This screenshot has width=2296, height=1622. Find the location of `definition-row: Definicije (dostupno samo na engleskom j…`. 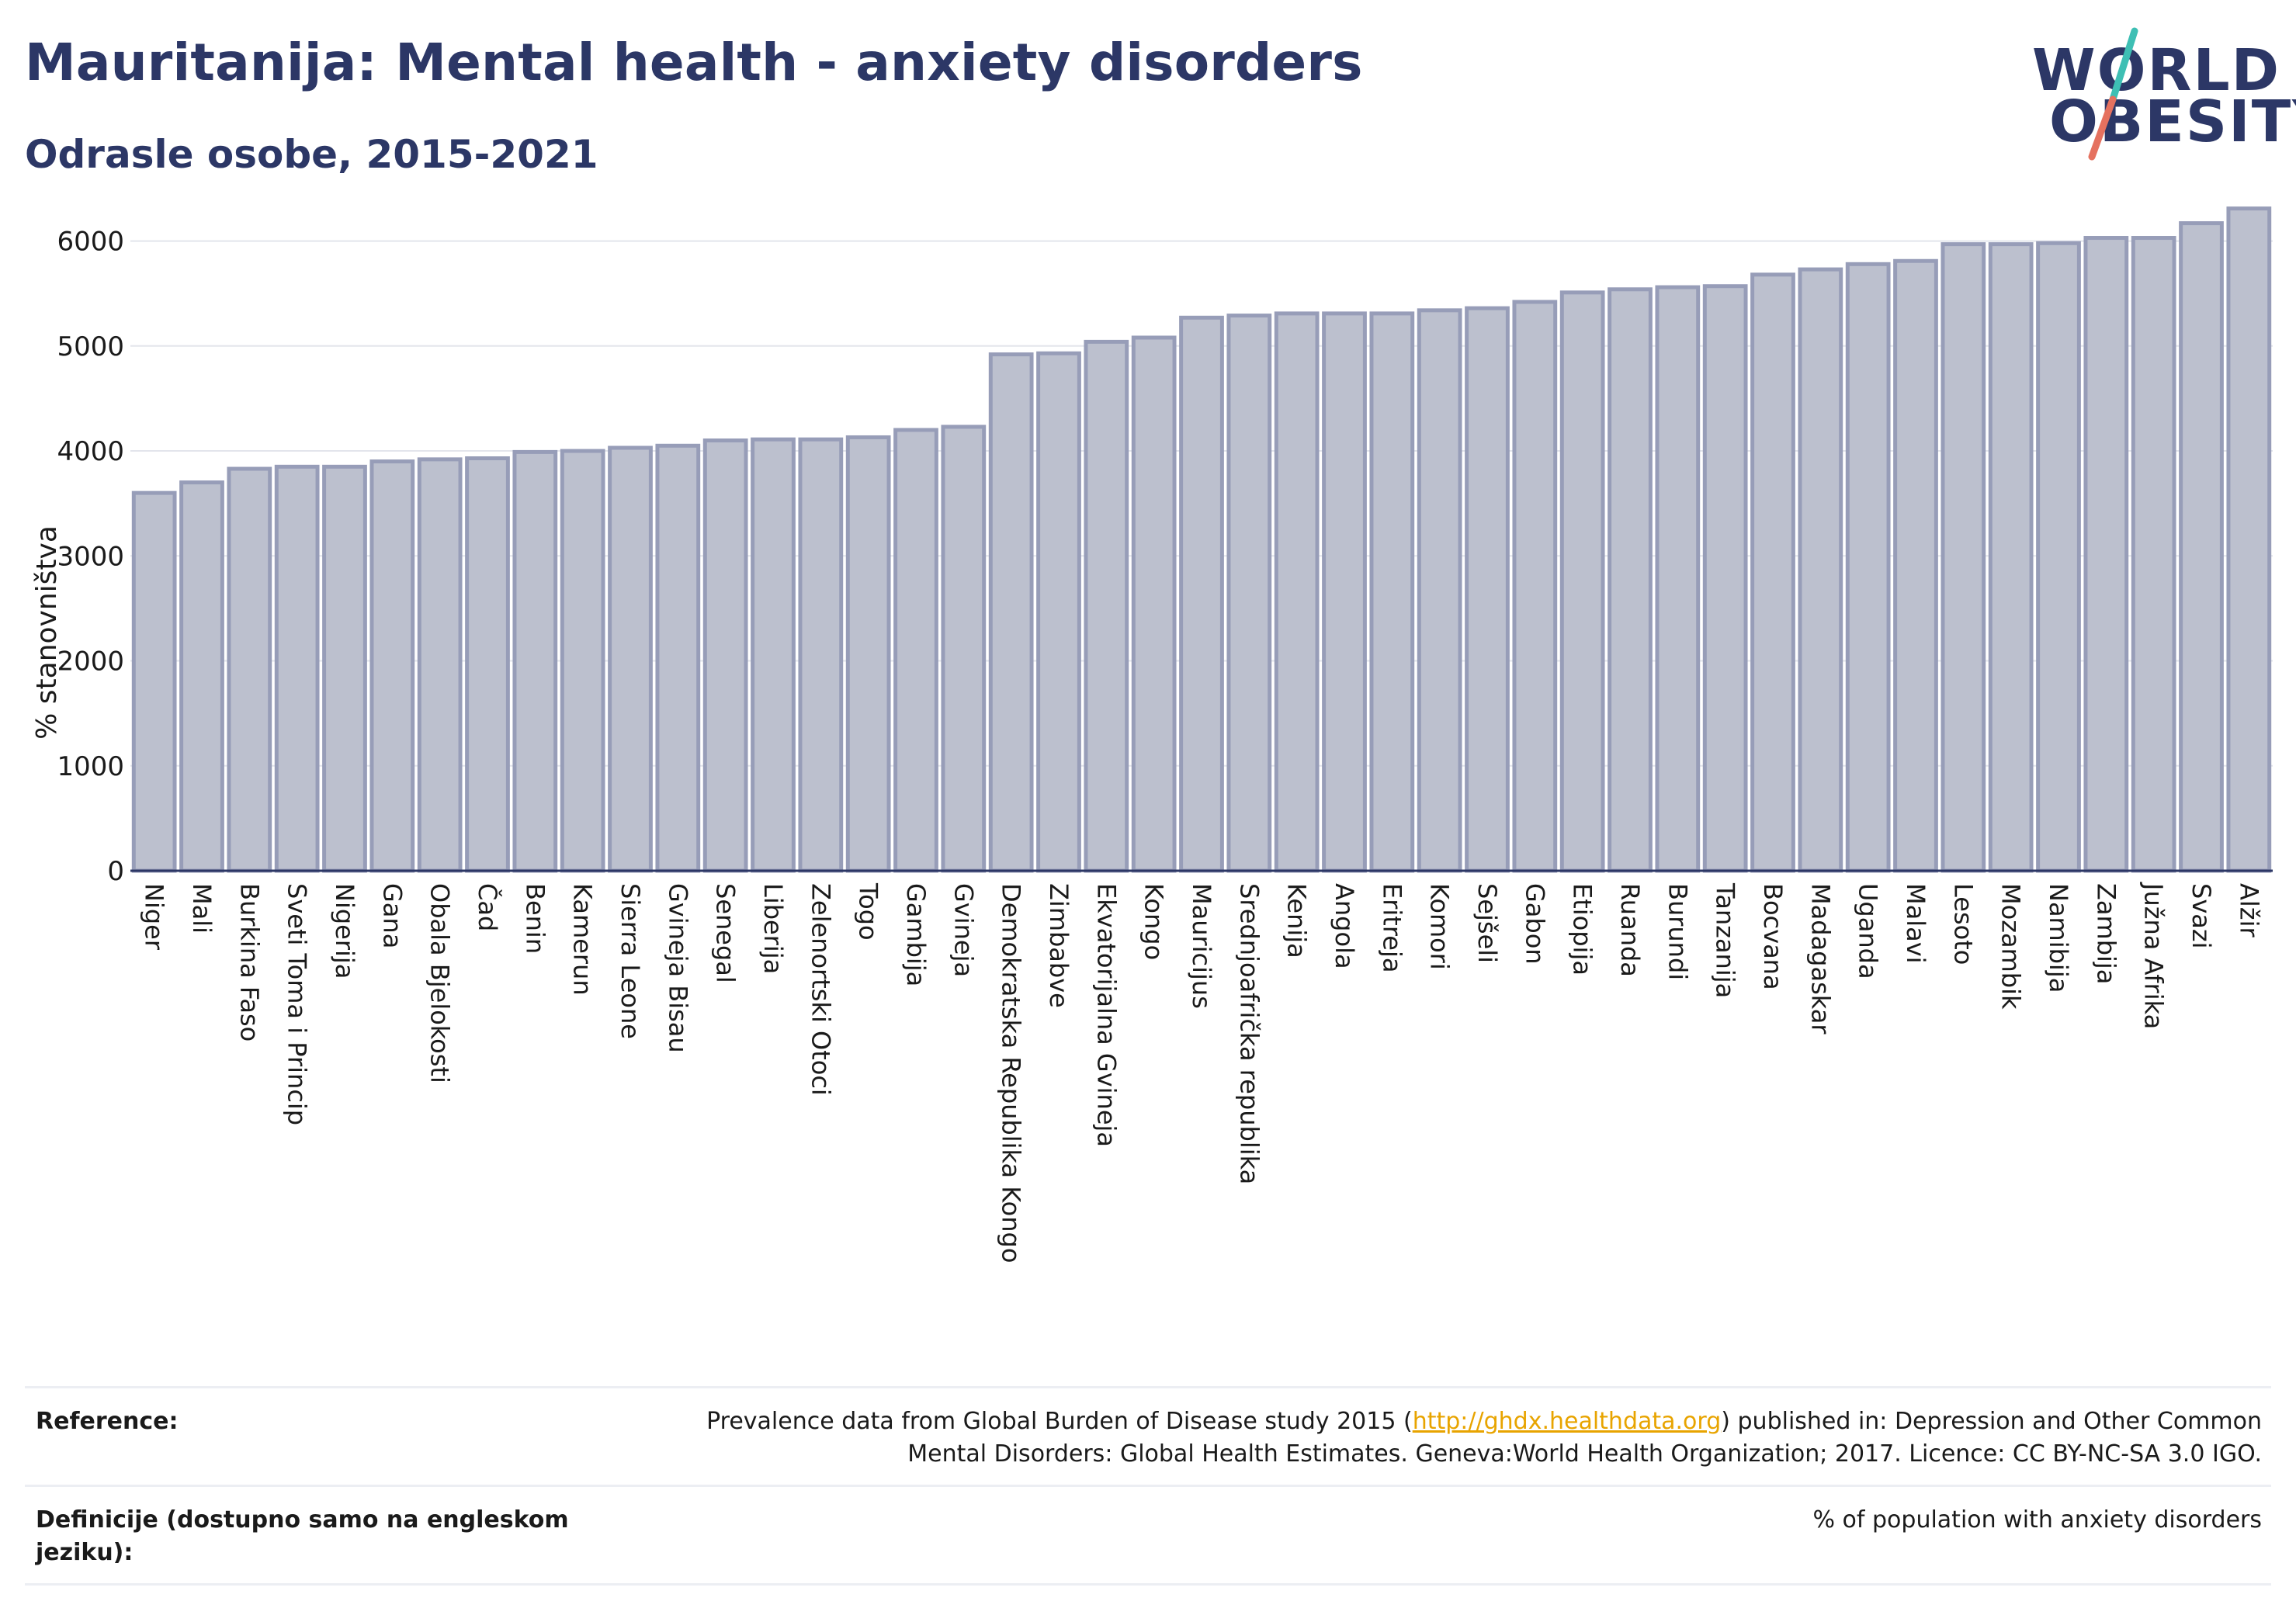

definition-row: Definicije (dostupno samo na engleskom j… is located at coordinates (1148, 1535).